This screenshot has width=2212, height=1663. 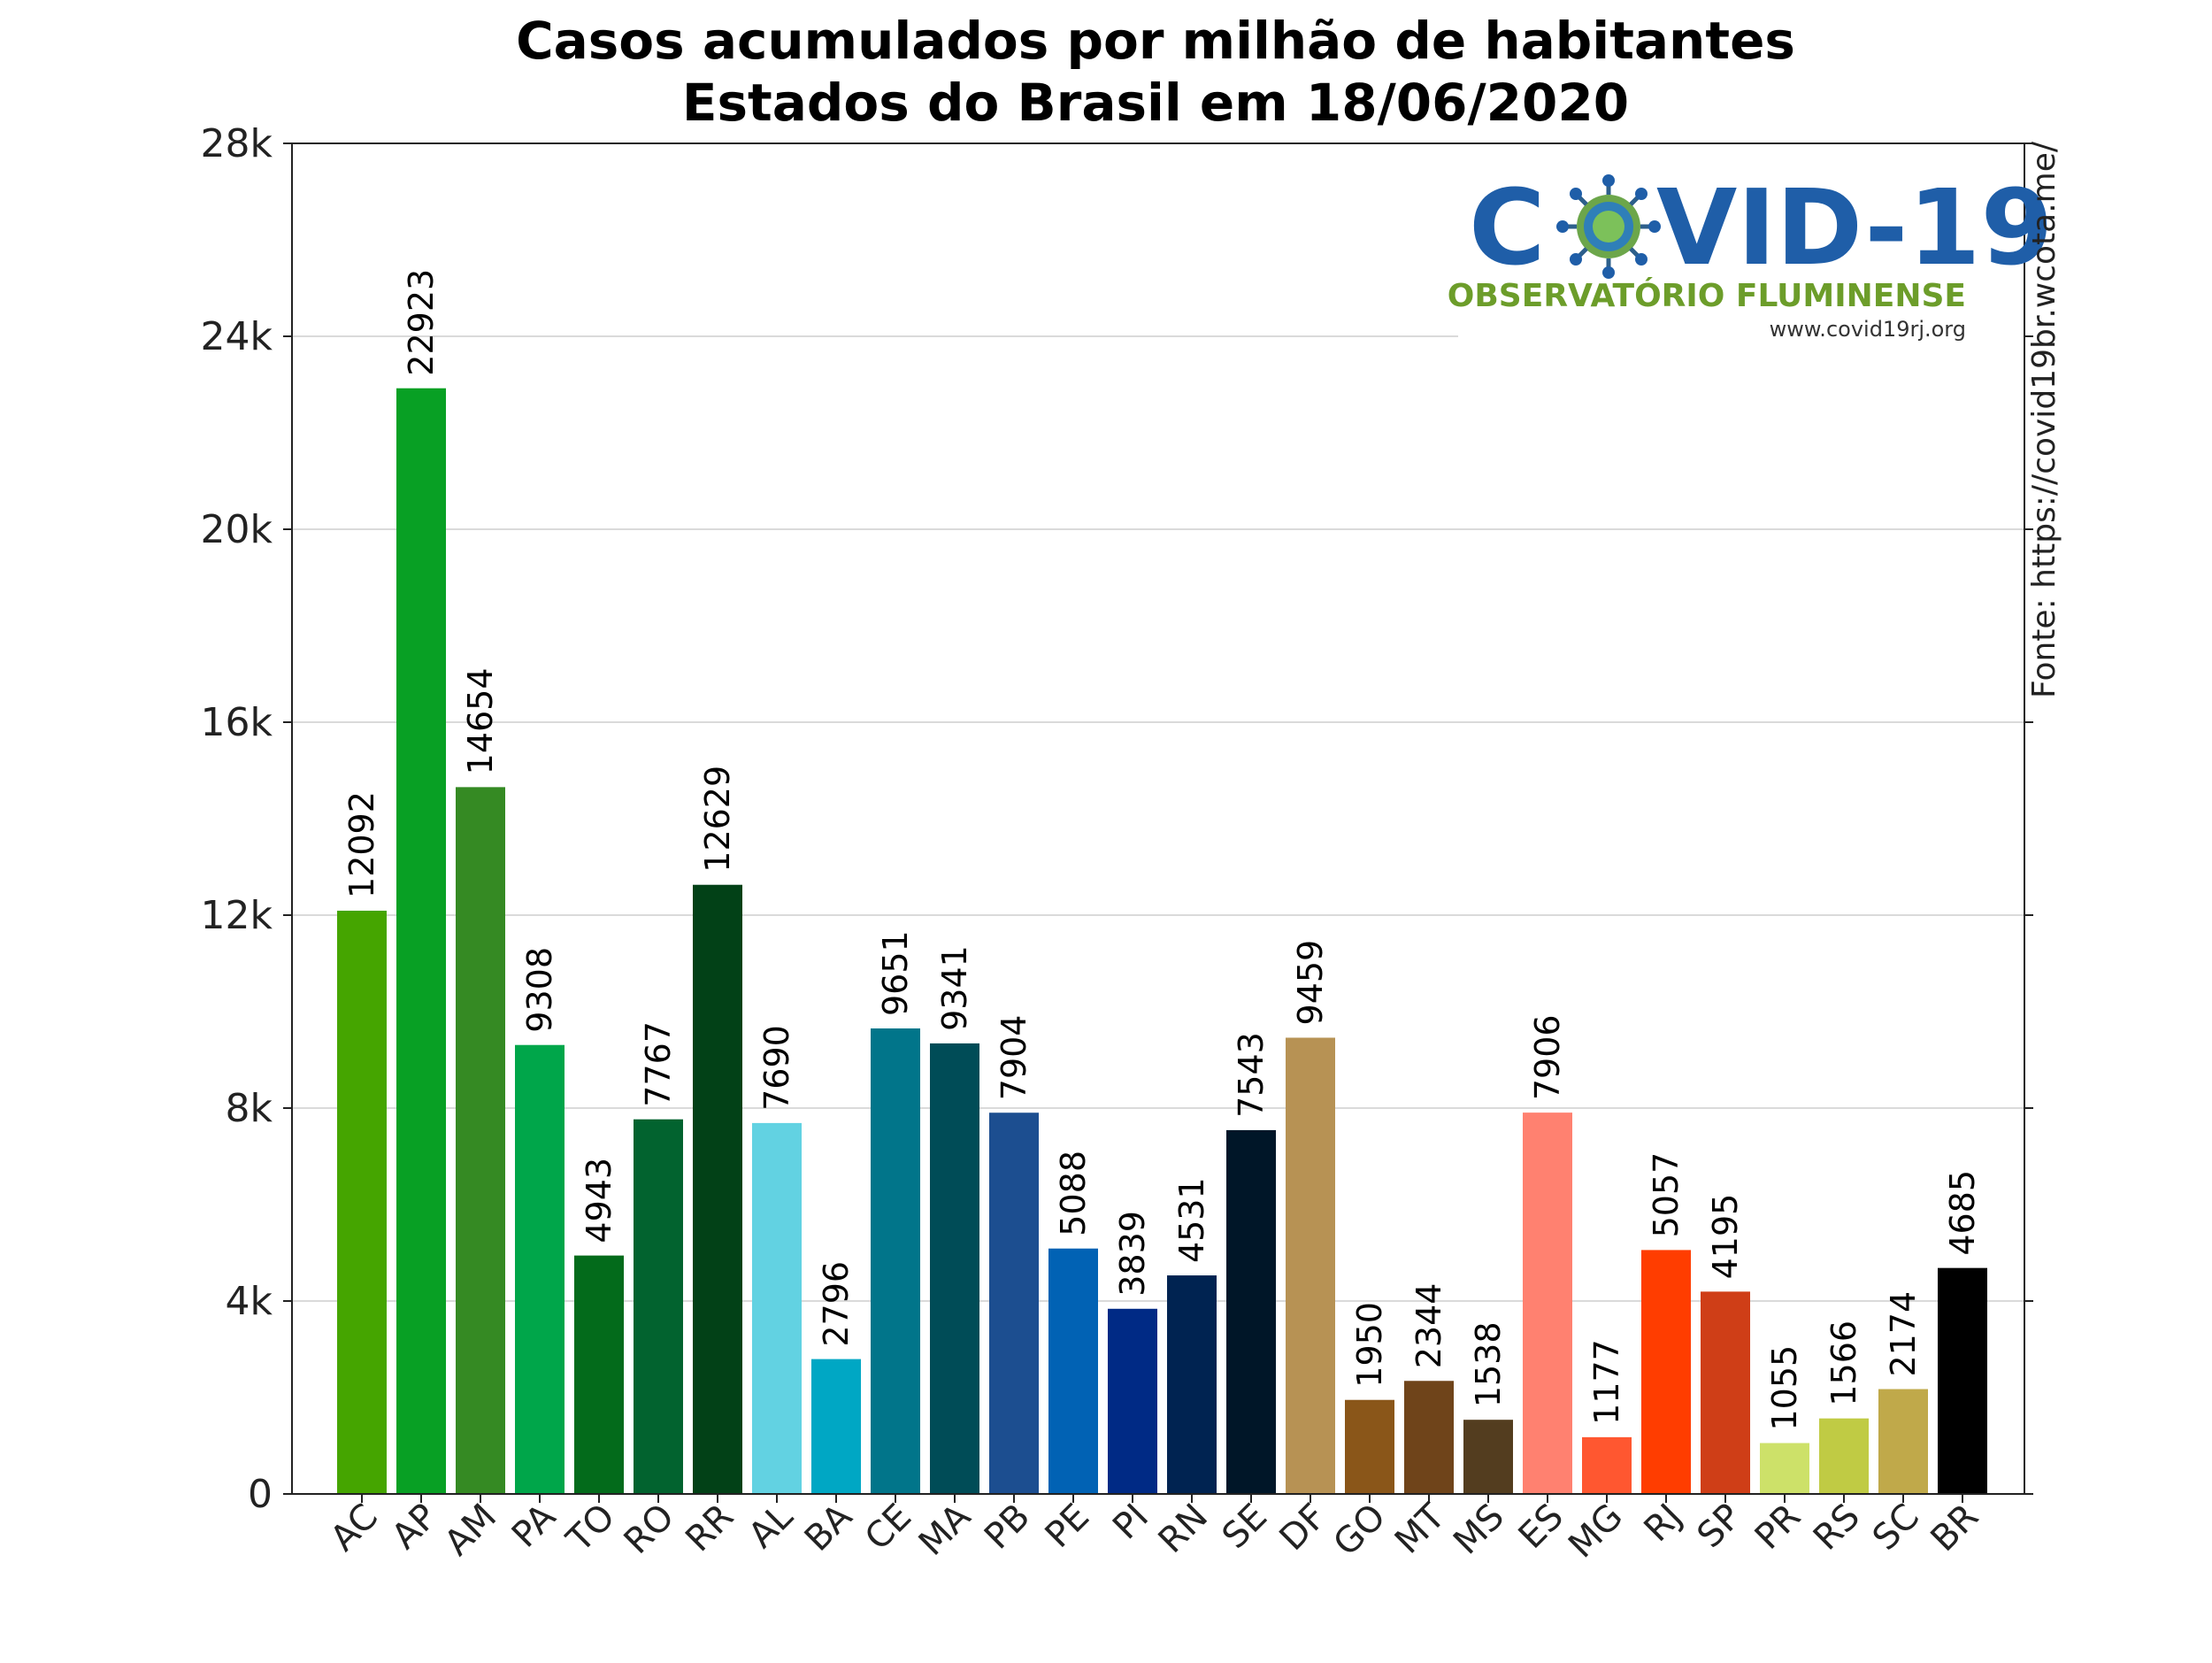 I want to click on bar-sp, so click(x=1726, y=1392).